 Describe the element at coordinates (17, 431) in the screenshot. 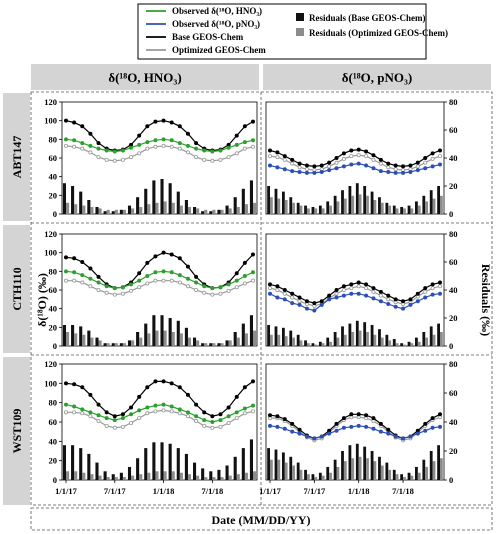

I see `row-label-wst109: WST109` at that location.